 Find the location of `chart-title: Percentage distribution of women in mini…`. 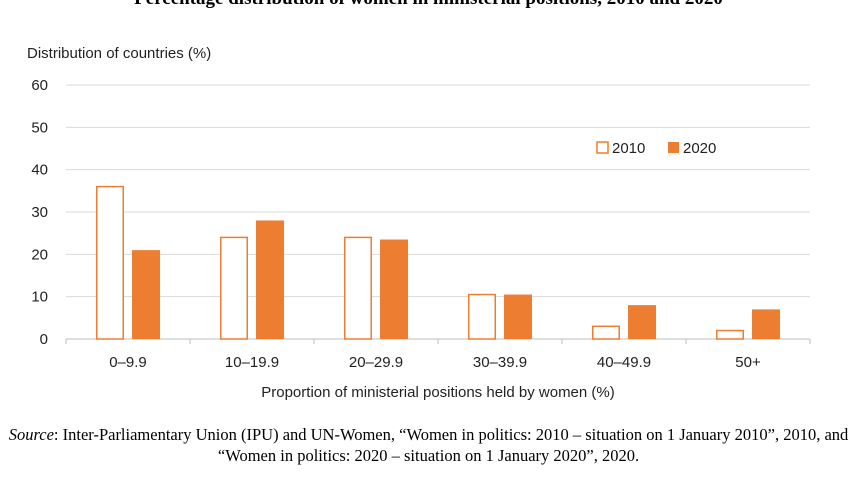

chart-title: Percentage distribution of women in mini… is located at coordinates (428, 5).